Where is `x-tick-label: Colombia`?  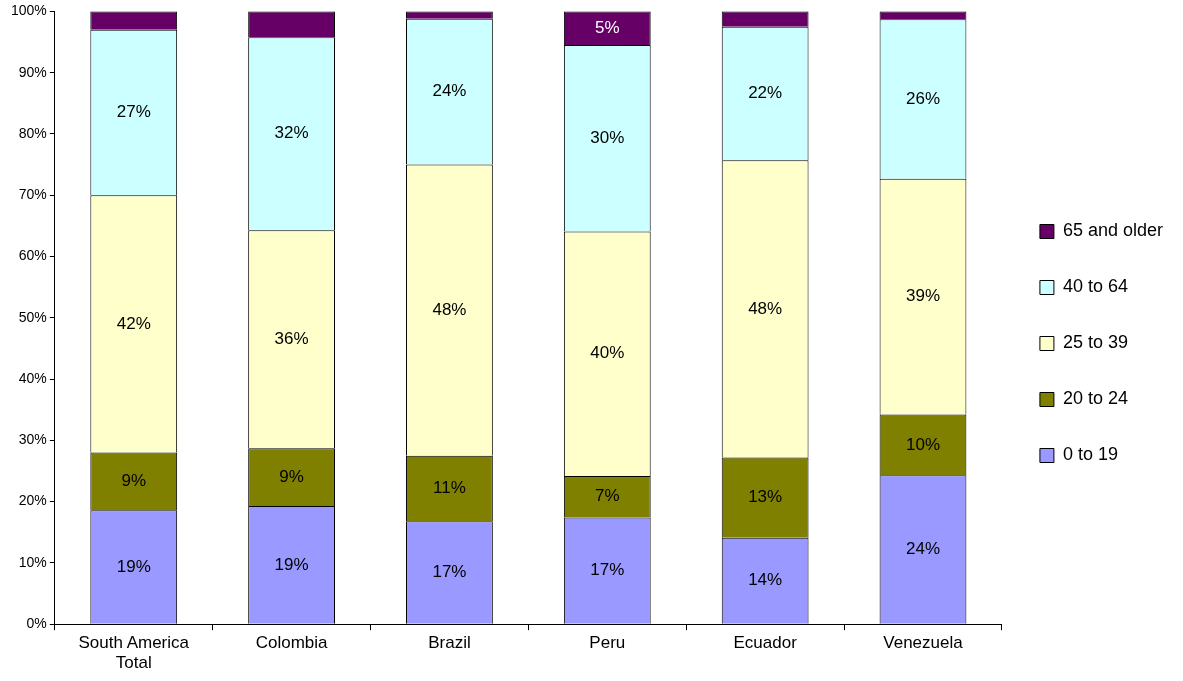
x-tick-label: Colombia is located at coordinates (292, 643).